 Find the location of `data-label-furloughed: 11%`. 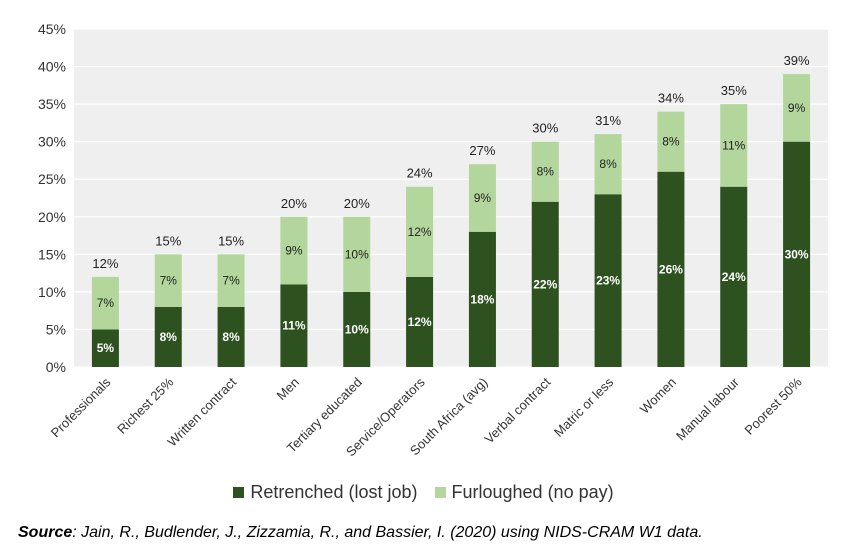

data-label-furloughed: 11% is located at coordinates (733, 145).